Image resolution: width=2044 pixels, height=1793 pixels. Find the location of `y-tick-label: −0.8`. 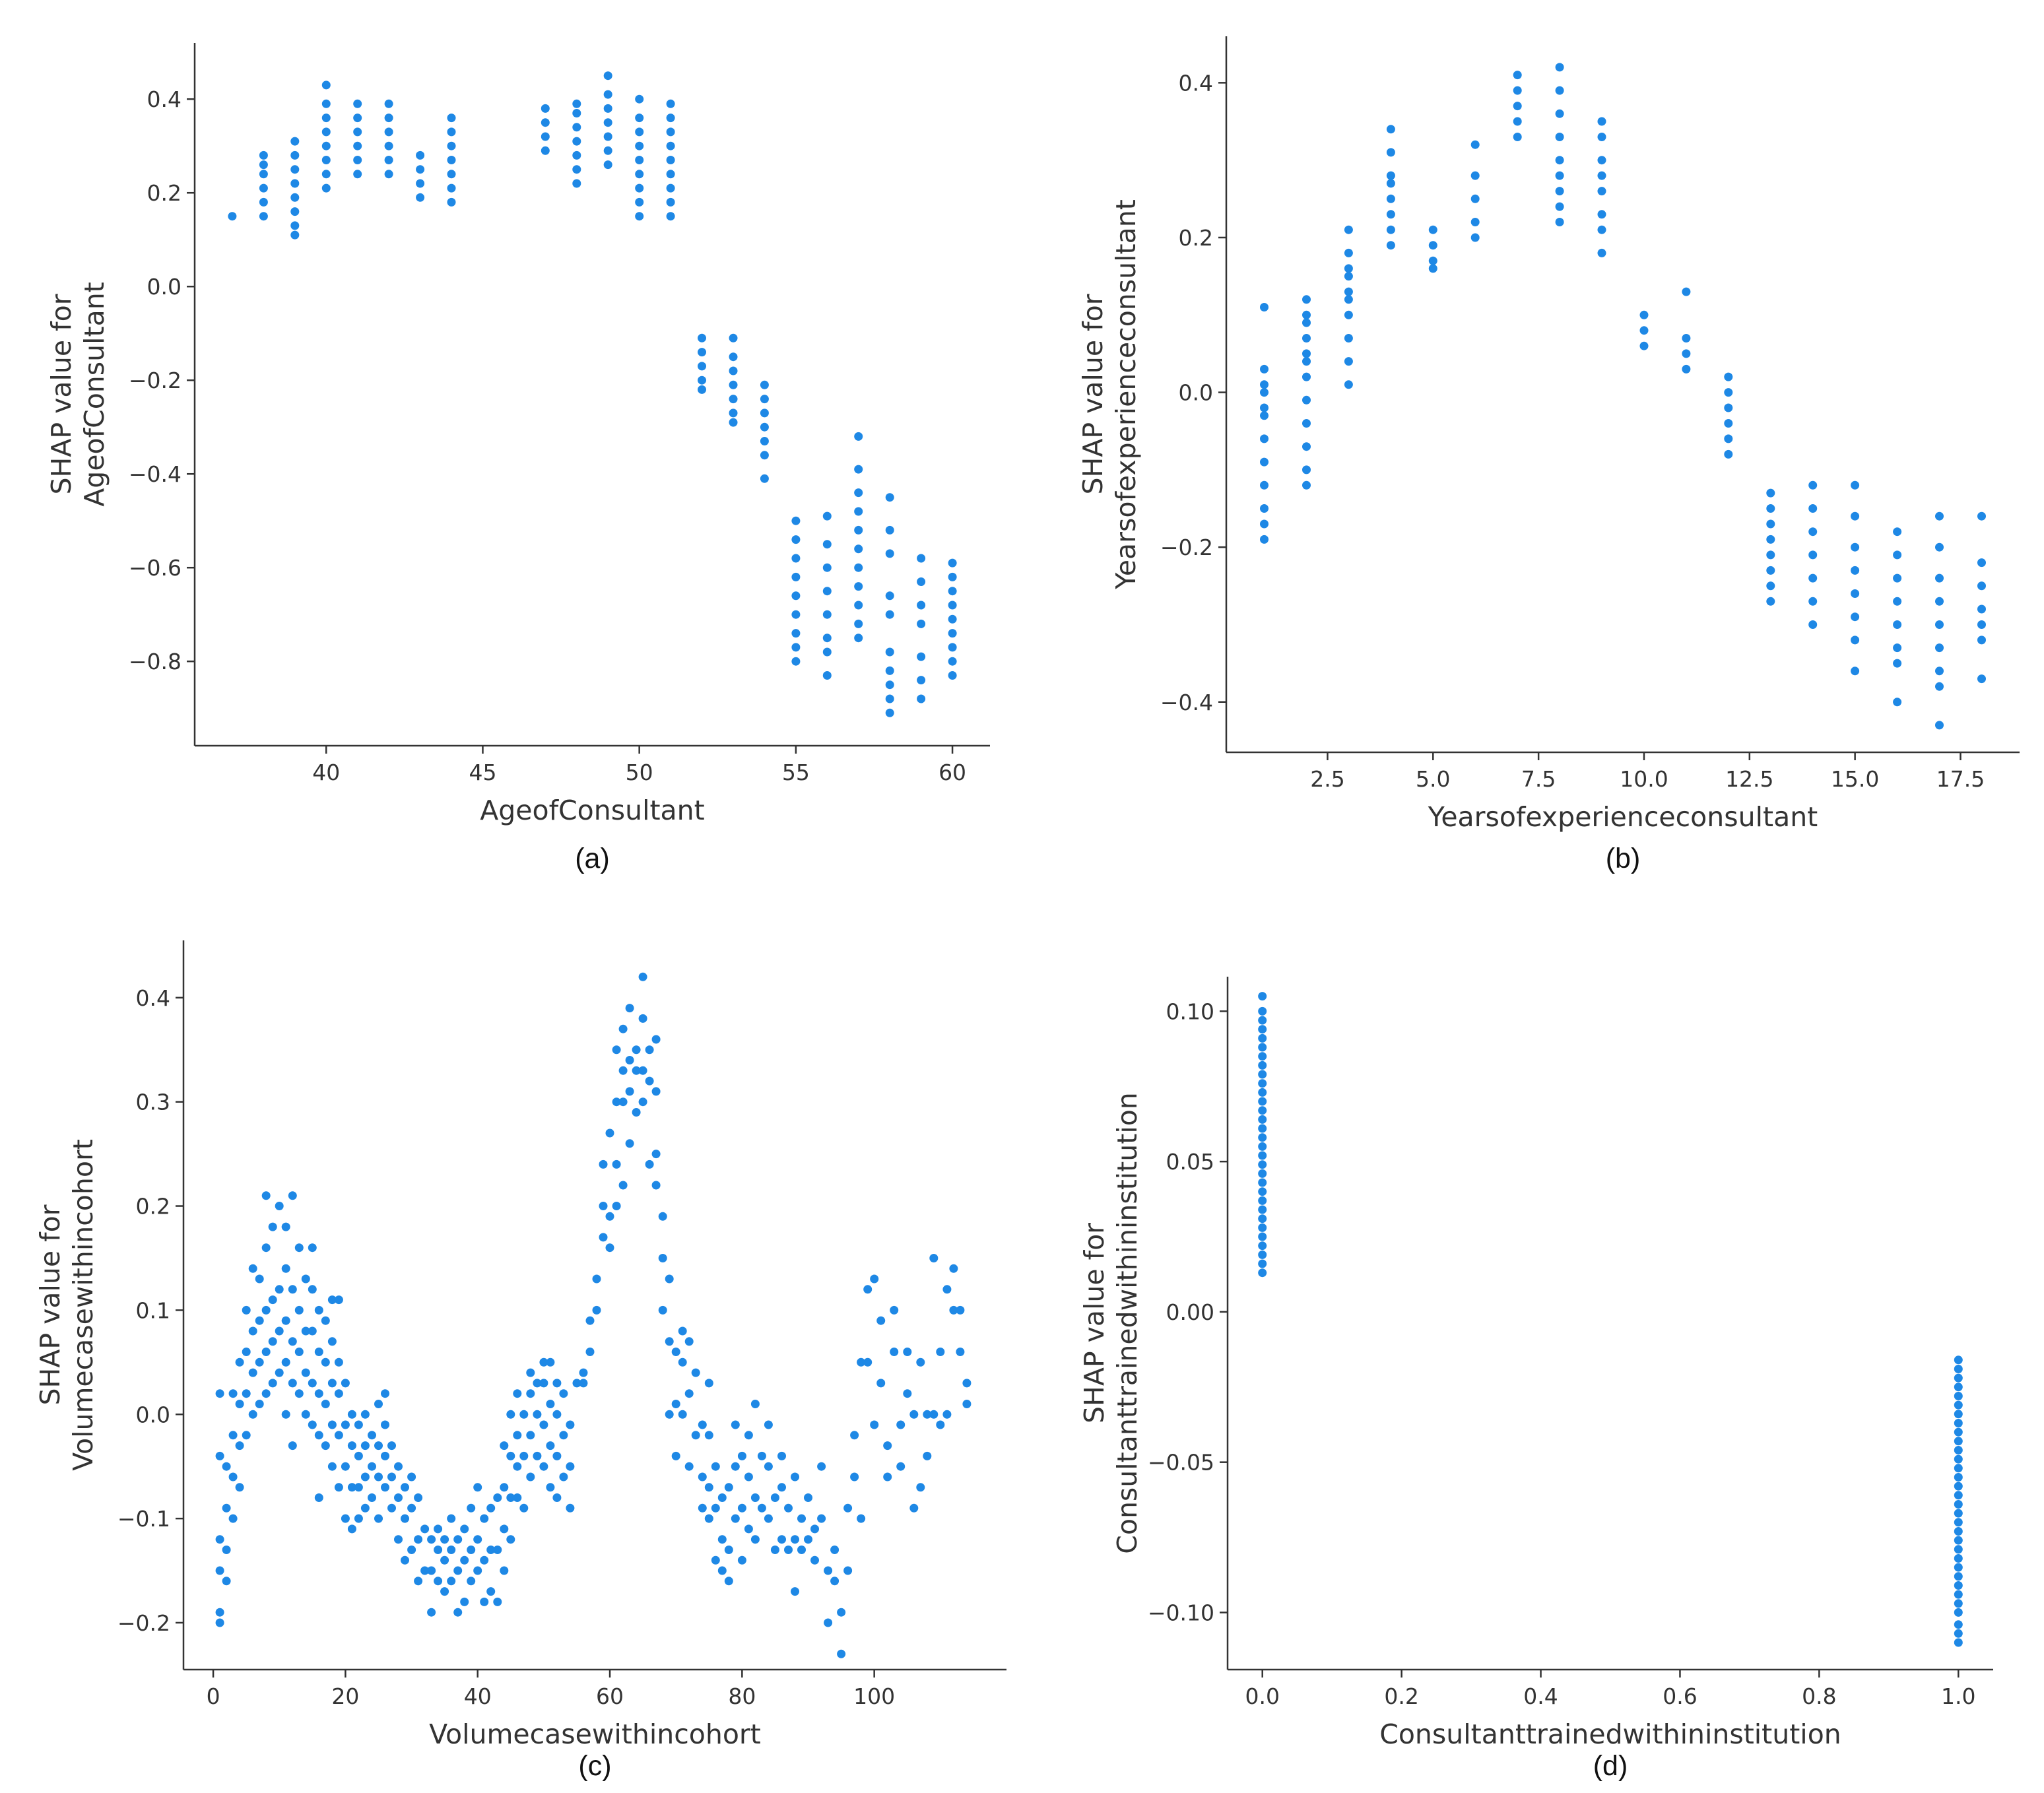

y-tick-label: −0.8 is located at coordinates (155, 661).